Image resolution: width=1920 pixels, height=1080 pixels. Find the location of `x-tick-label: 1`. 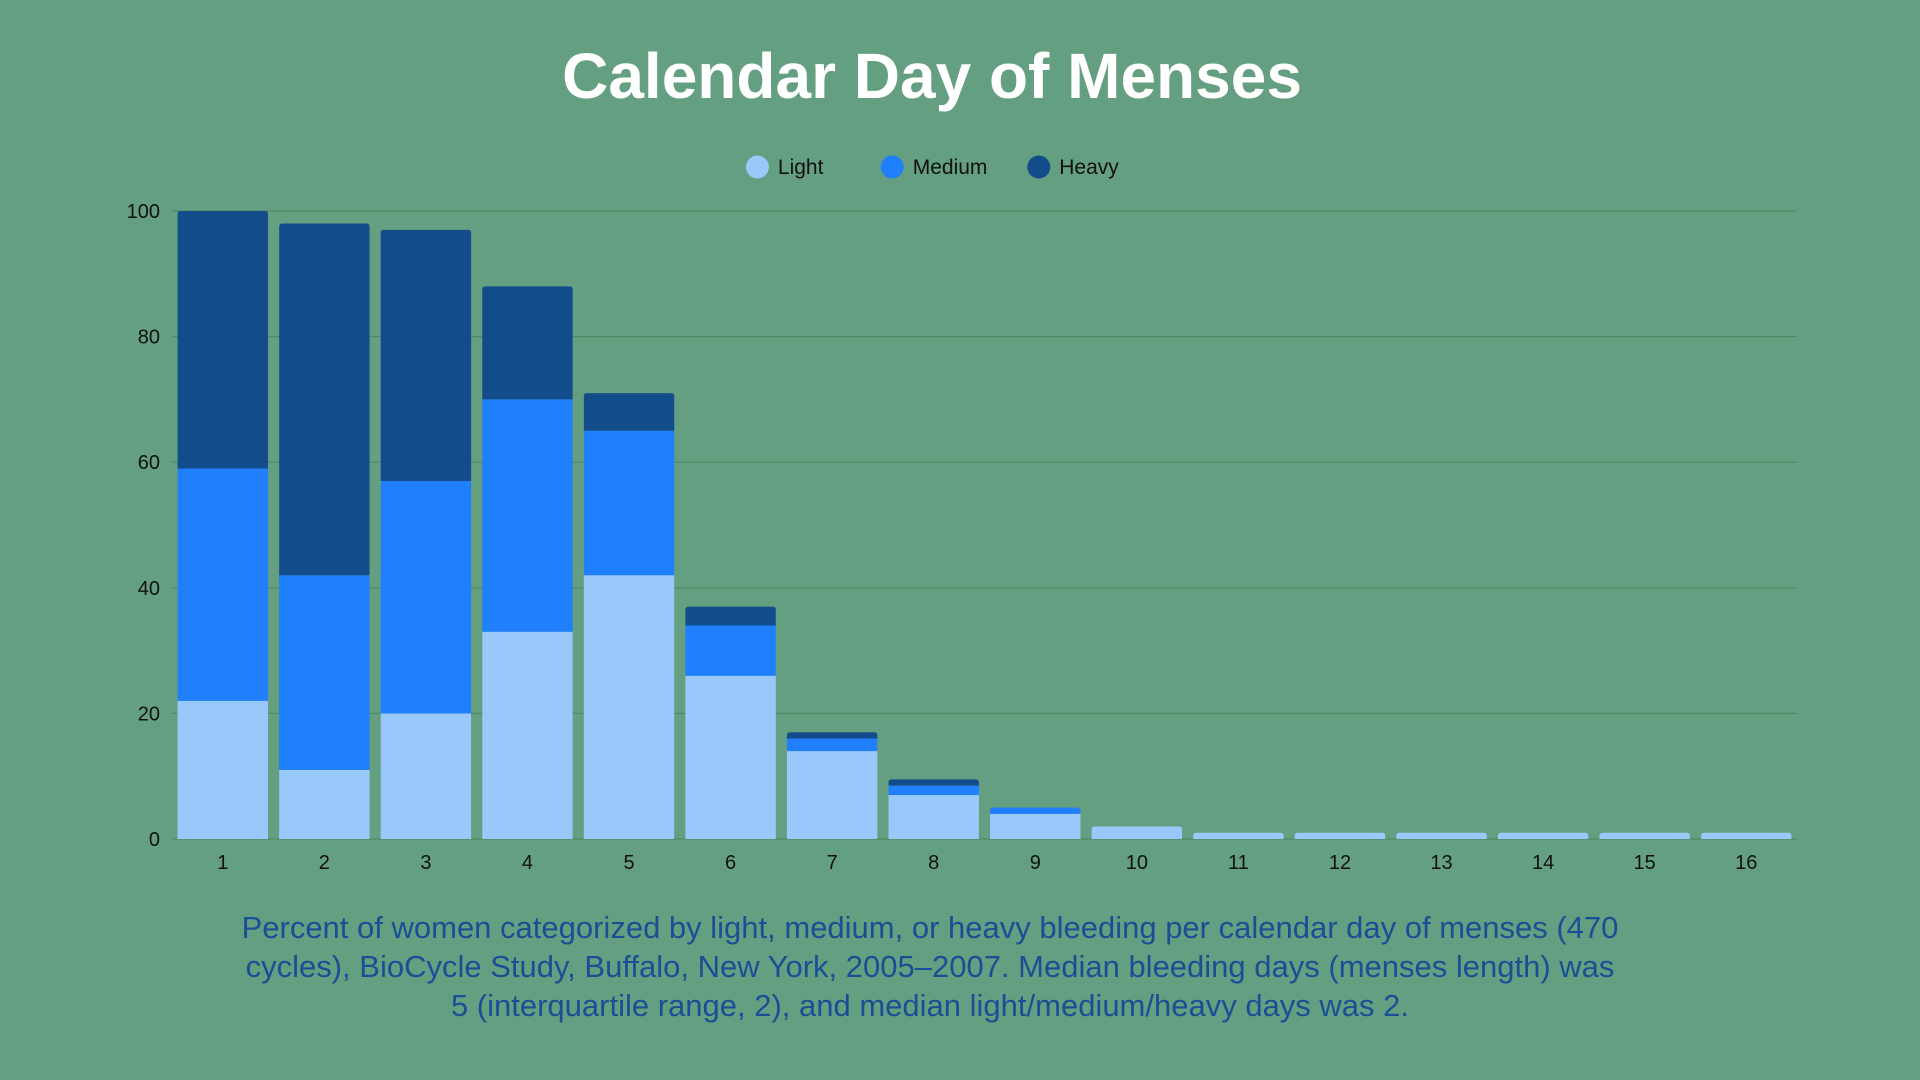

x-tick-label: 1 is located at coordinates (222, 863).